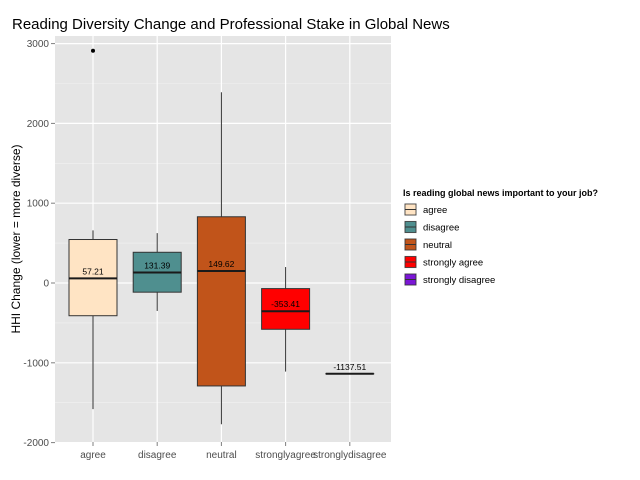  I want to click on y-tick-label: 1000, so click(38, 204).